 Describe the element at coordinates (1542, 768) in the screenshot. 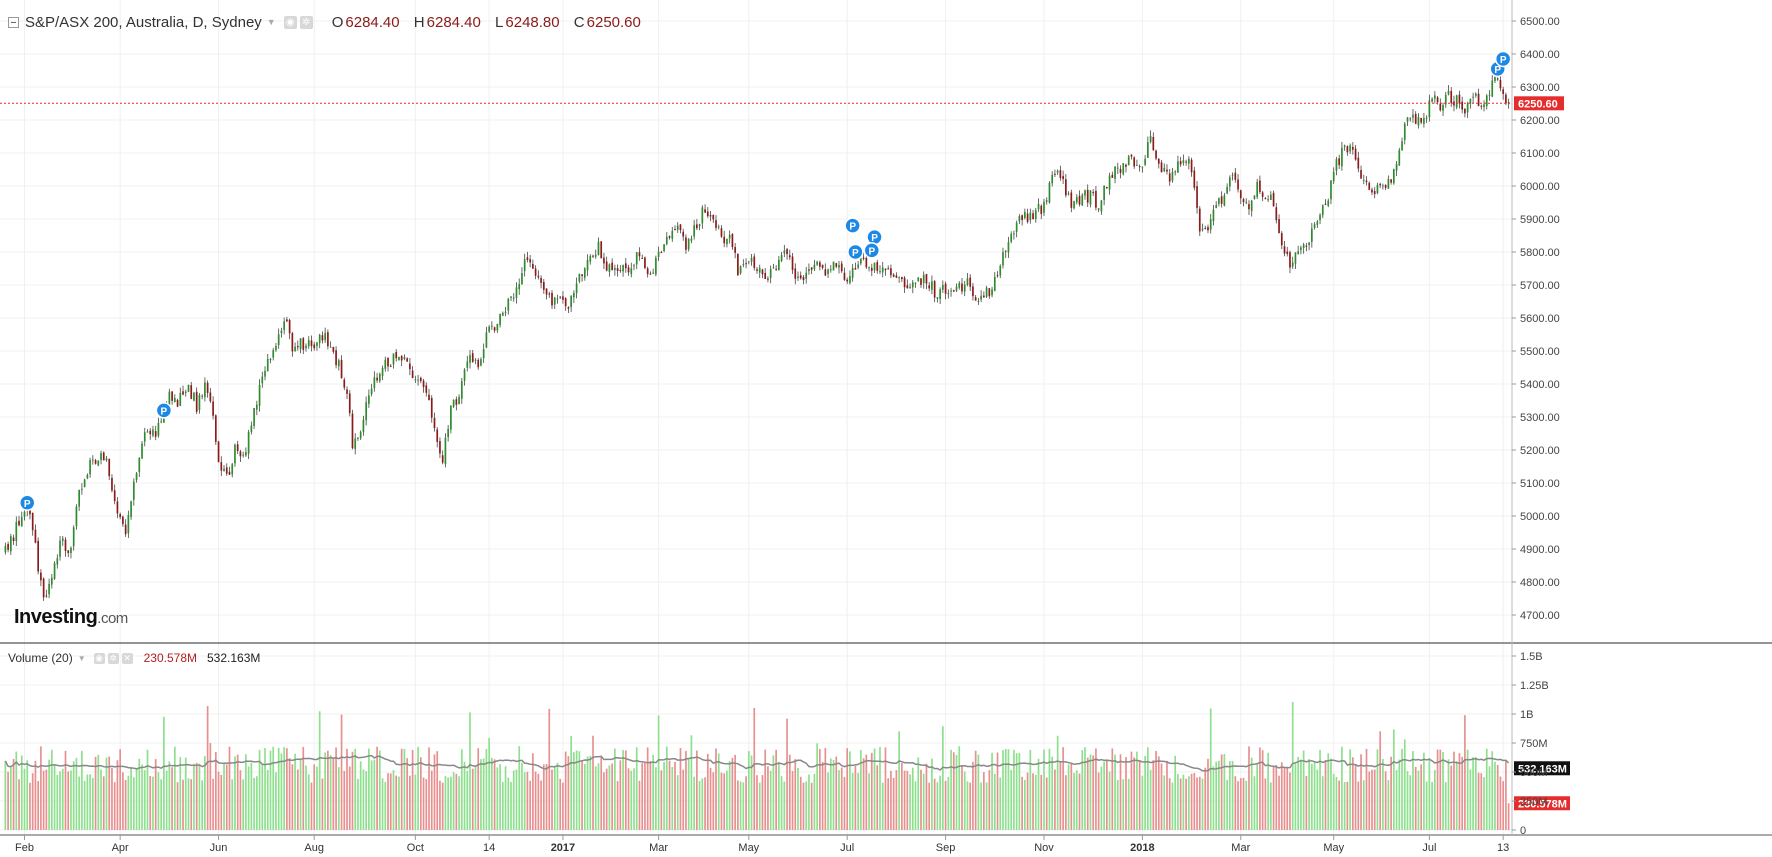

I see `volume-ma-badge` at that location.